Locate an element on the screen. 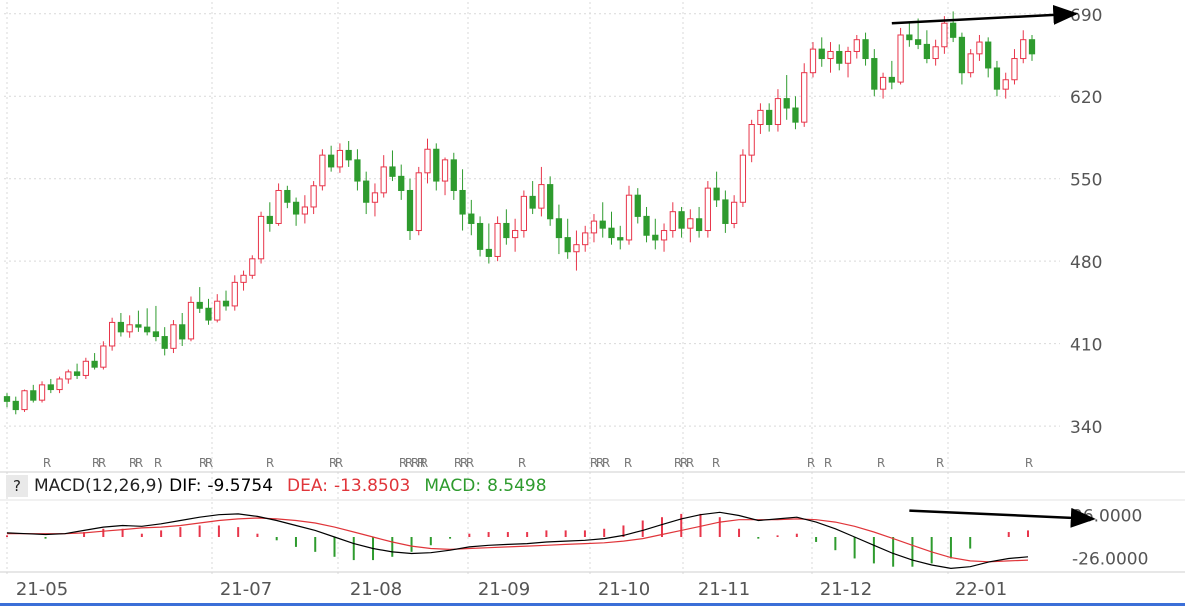  macd-params: MACD(12,26,9) is located at coordinates (99, 486).